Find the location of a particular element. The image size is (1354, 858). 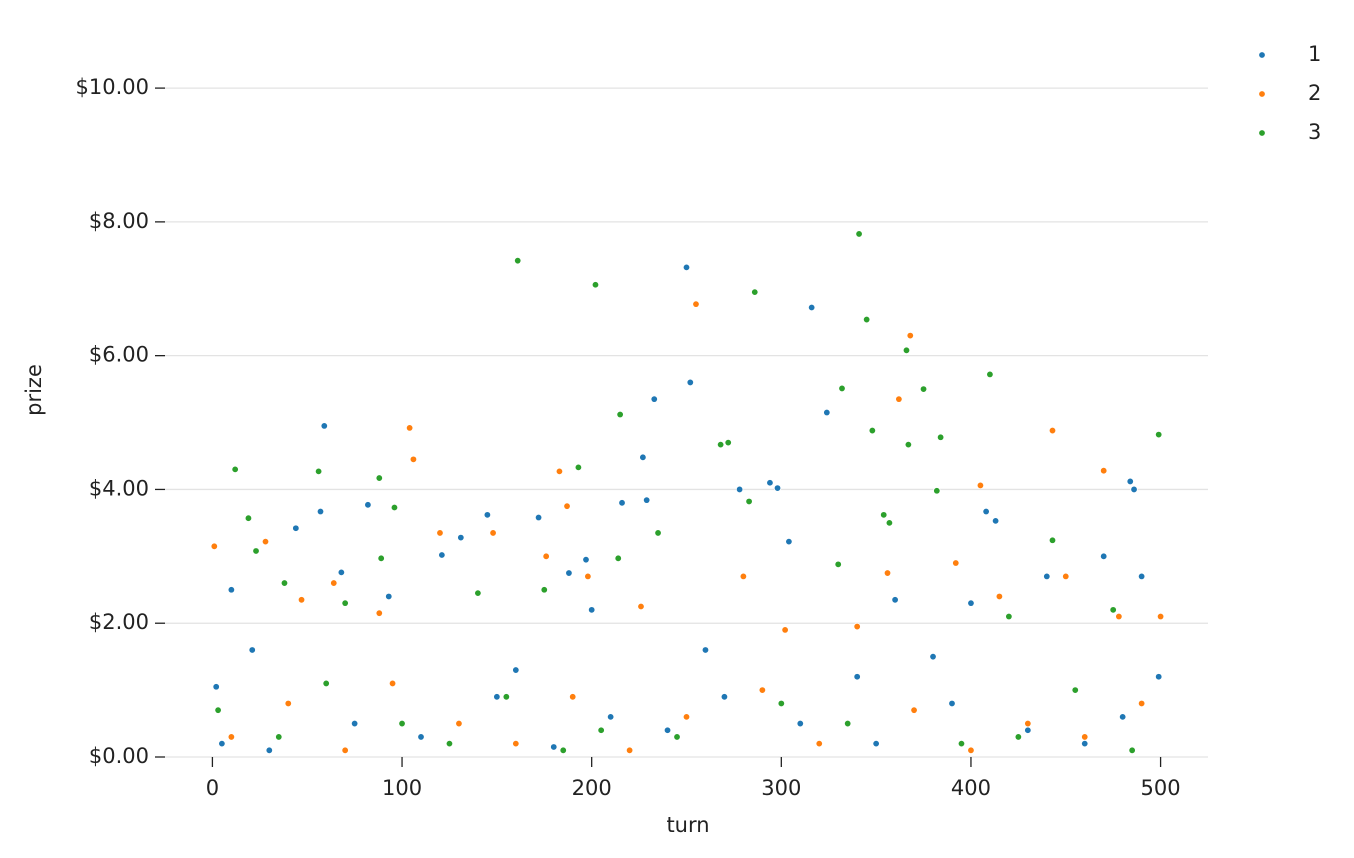

x-tick-label: 200 is located at coordinates (592, 788).